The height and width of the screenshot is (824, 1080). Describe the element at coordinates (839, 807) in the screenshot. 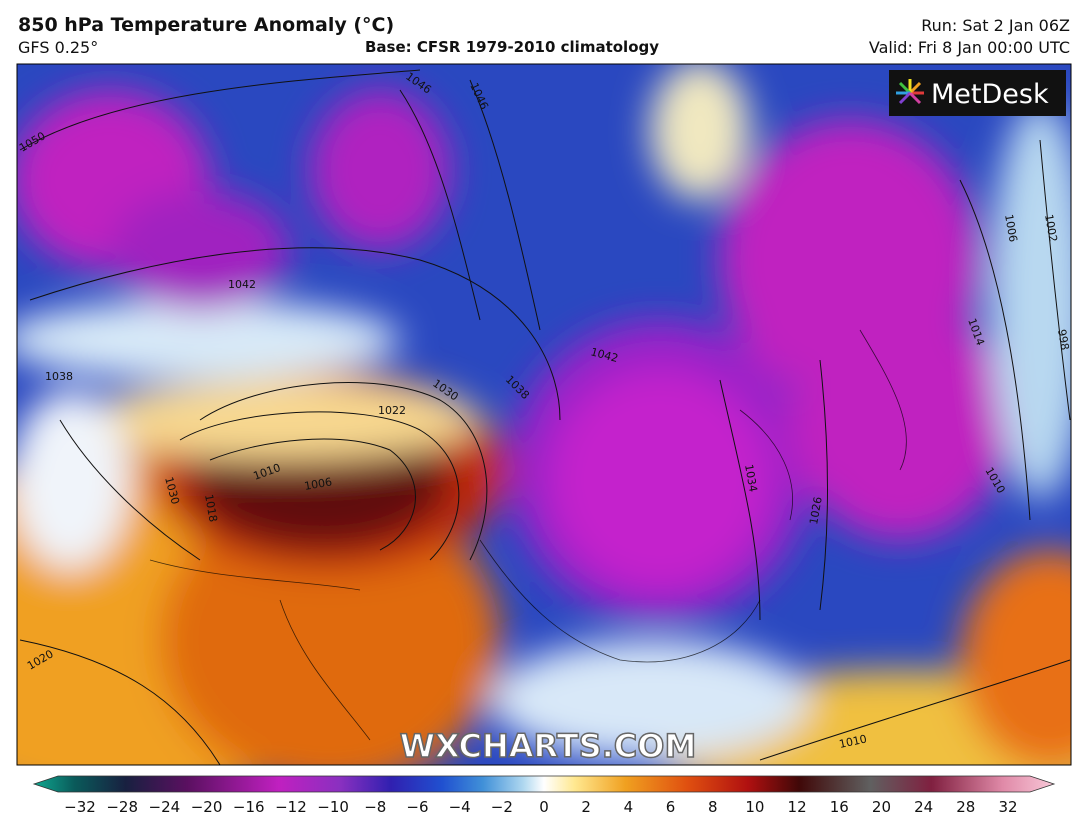

I see `colorbar-tick-label: 16` at that location.